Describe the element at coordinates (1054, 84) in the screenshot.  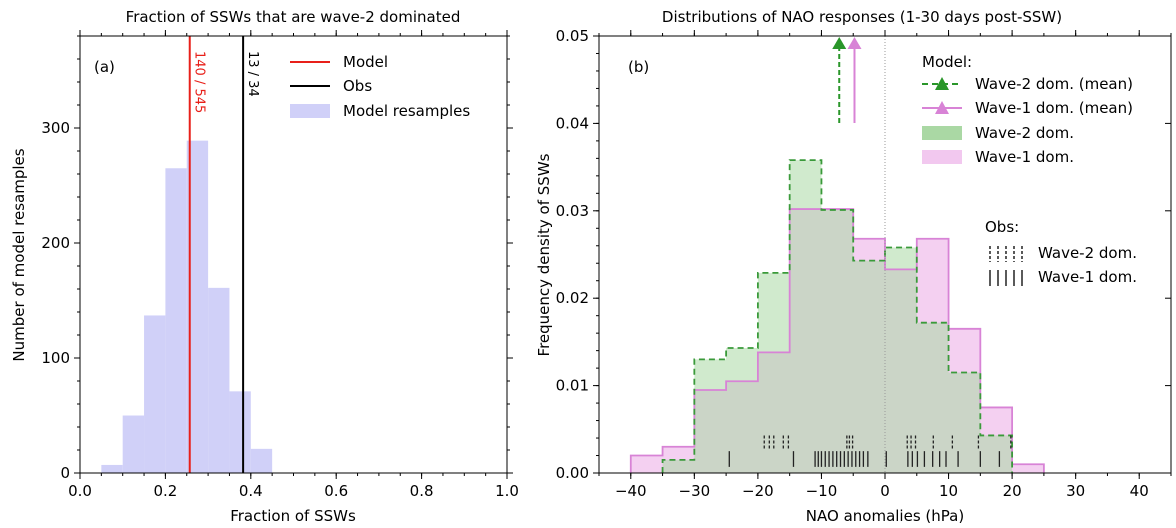
I see `legend-wave2-mean-label: Wave-2 dom. (mean)` at that location.